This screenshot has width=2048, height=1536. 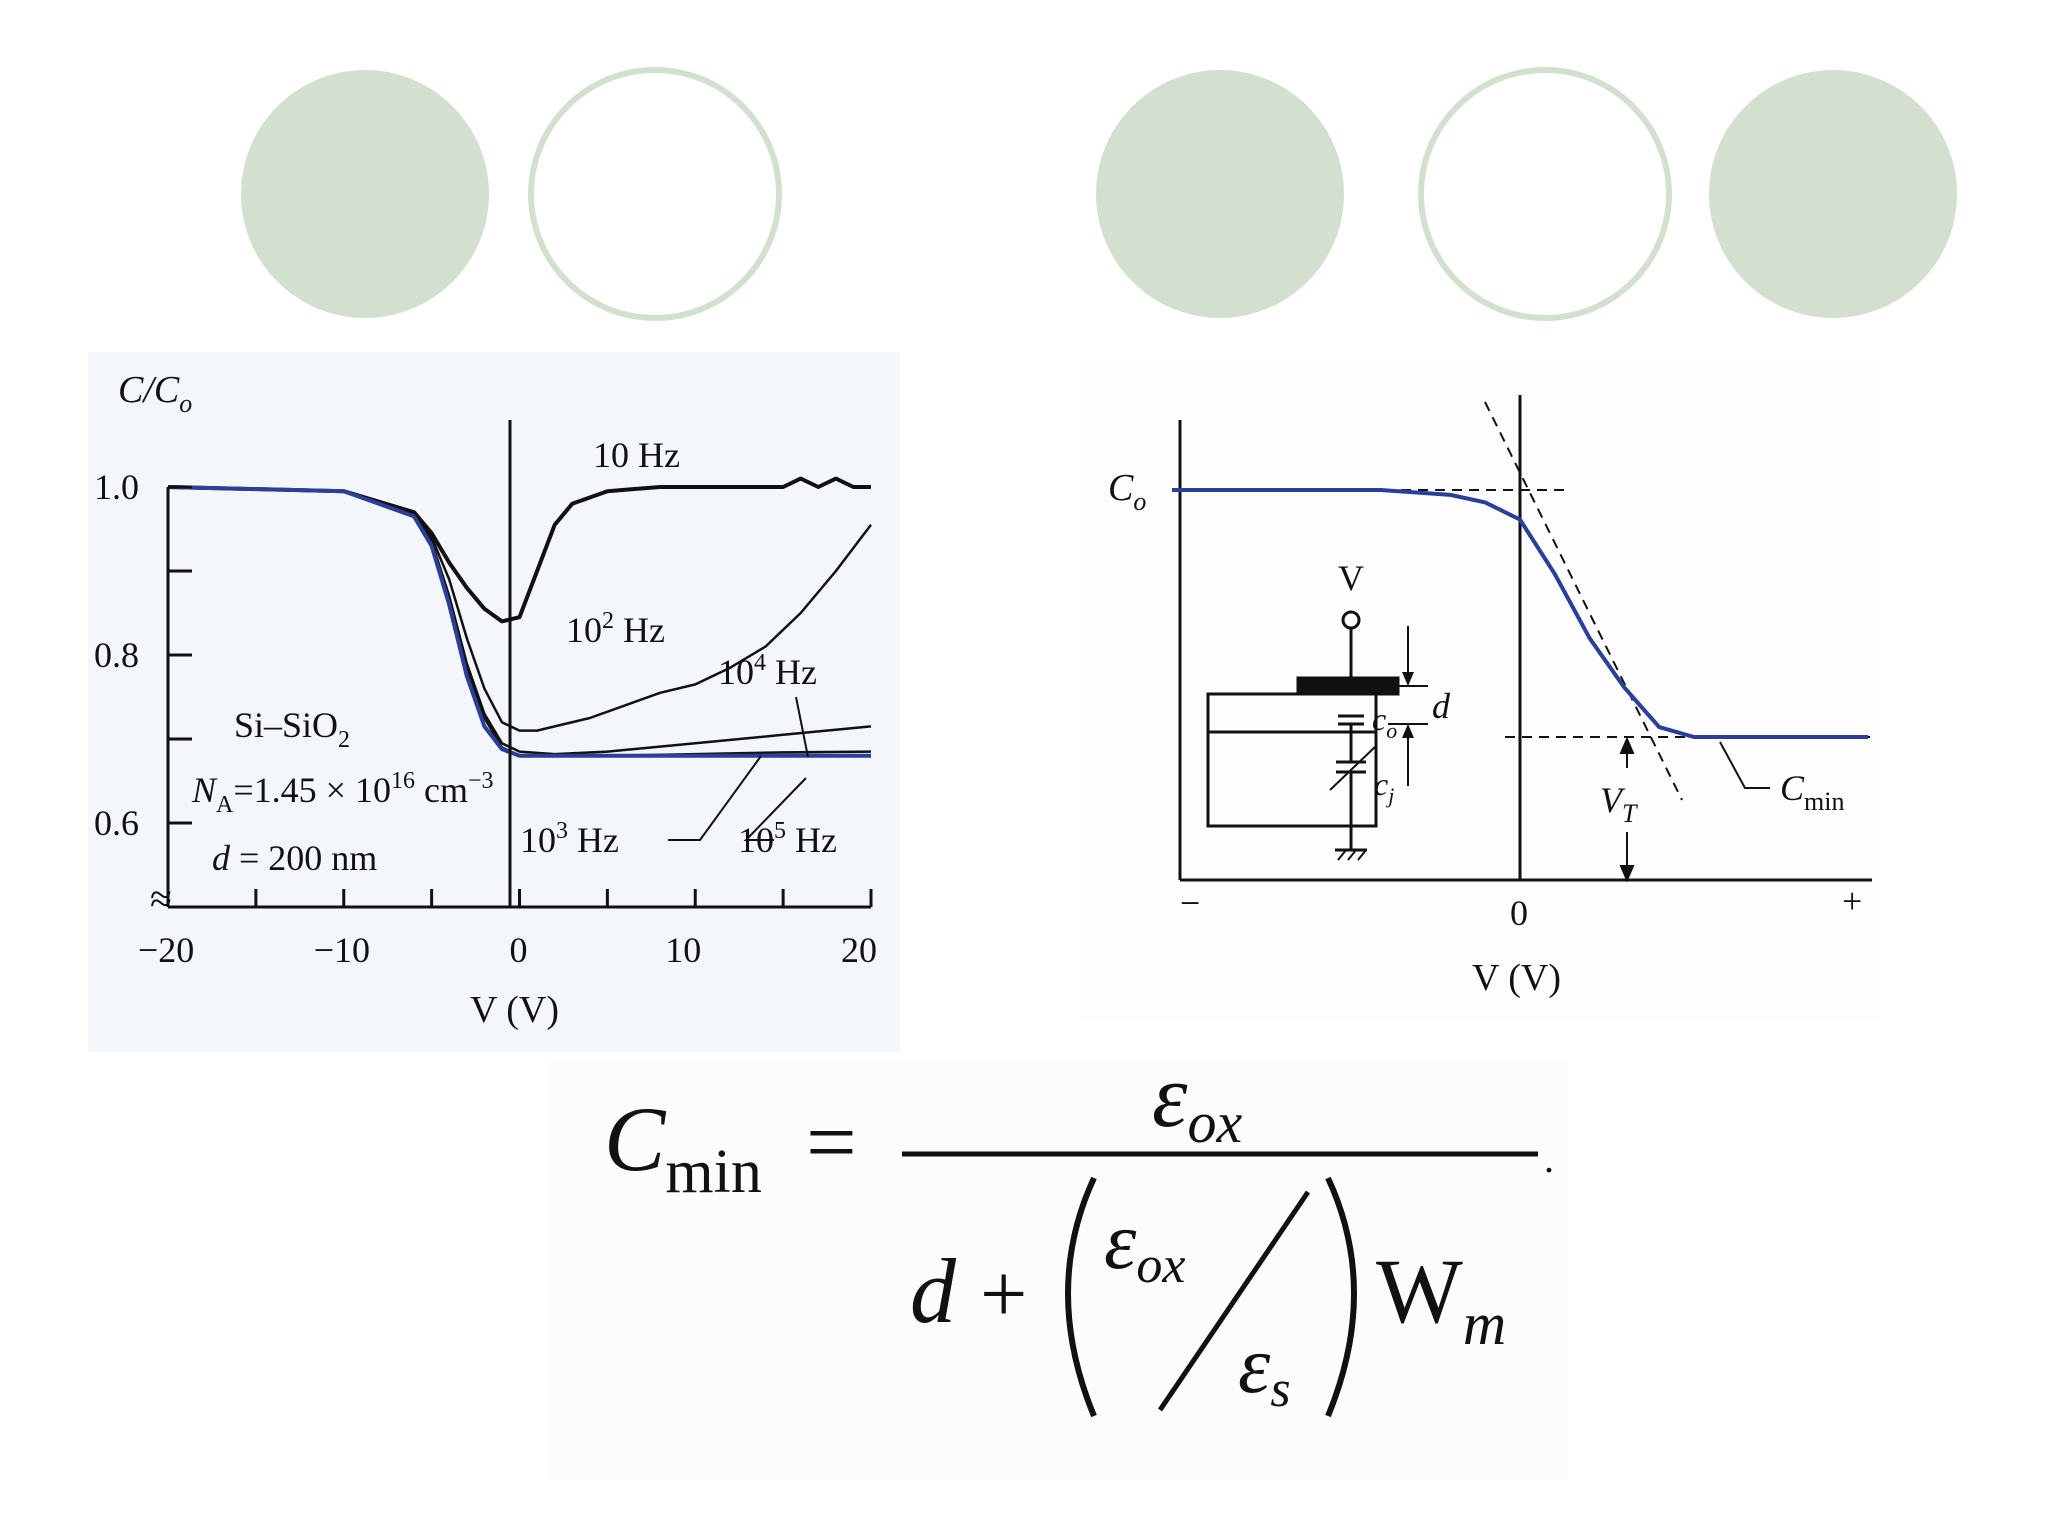 What do you see at coordinates (294, 858) in the screenshot?
I see `thickness-label: d = 200 nm` at bounding box center [294, 858].